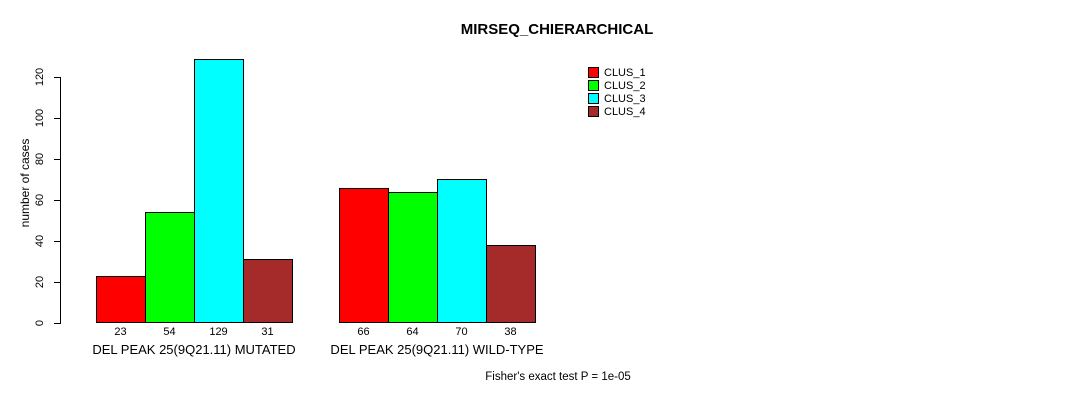 The width and height of the screenshot is (1090, 400). What do you see at coordinates (557, 29) in the screenshot?
I see `chart-title: MIRSEQ_CHIERARCHICAL` at bounding box center [557, 29].